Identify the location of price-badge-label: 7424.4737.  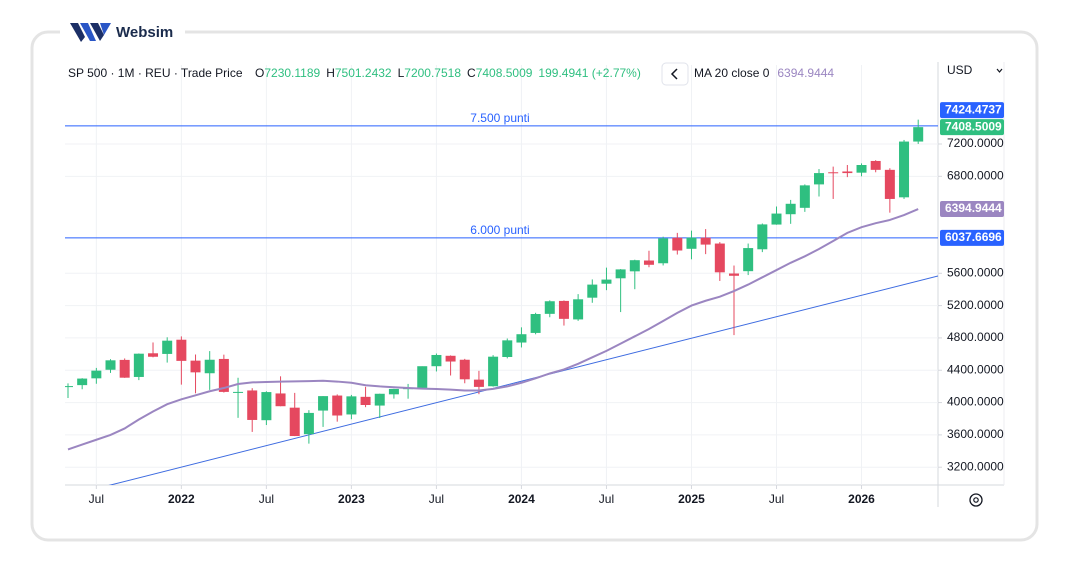
(973, 109).